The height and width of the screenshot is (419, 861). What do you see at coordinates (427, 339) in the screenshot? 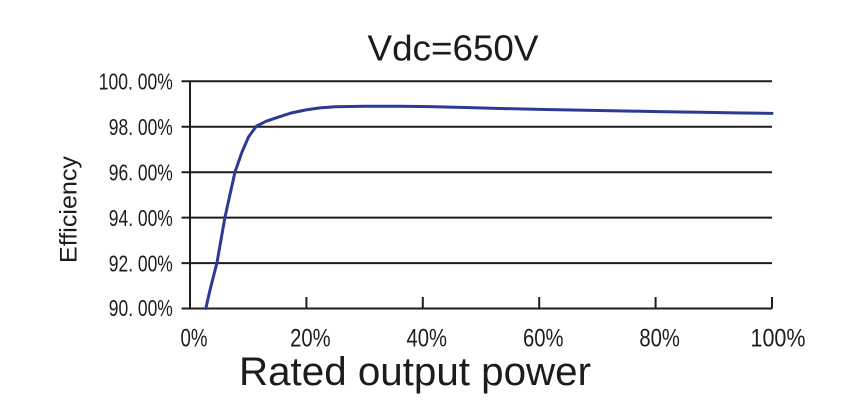
I see `svg-text: 40%` at bounding box center [427, 339].